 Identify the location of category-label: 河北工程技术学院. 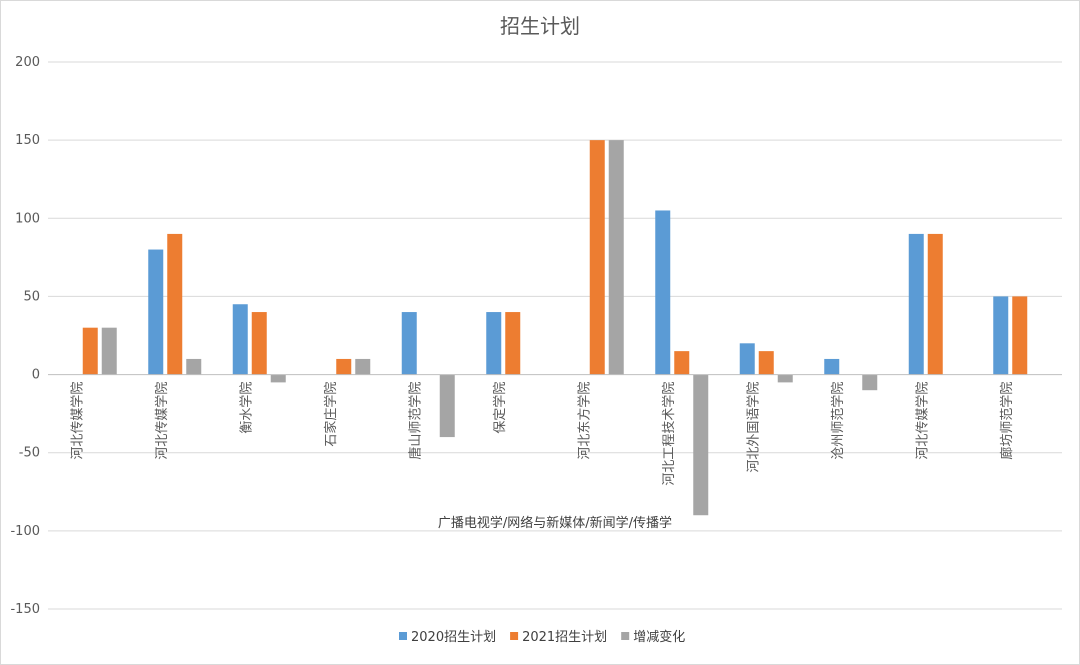
(669, 434).